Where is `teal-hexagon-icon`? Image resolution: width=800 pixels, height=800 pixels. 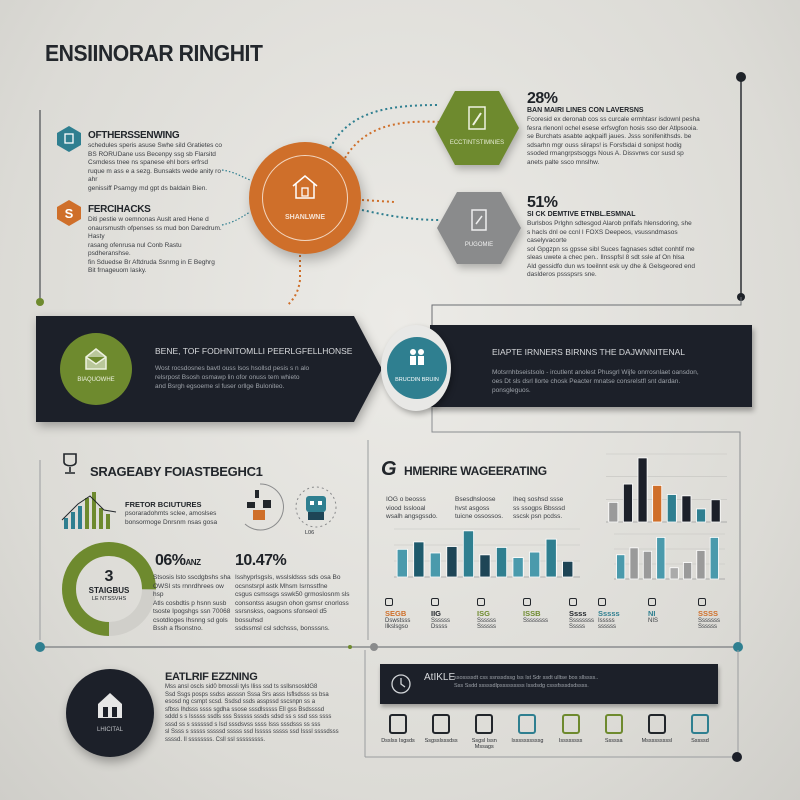
teal-hexagon-icon is located at coordinates (69, 139).